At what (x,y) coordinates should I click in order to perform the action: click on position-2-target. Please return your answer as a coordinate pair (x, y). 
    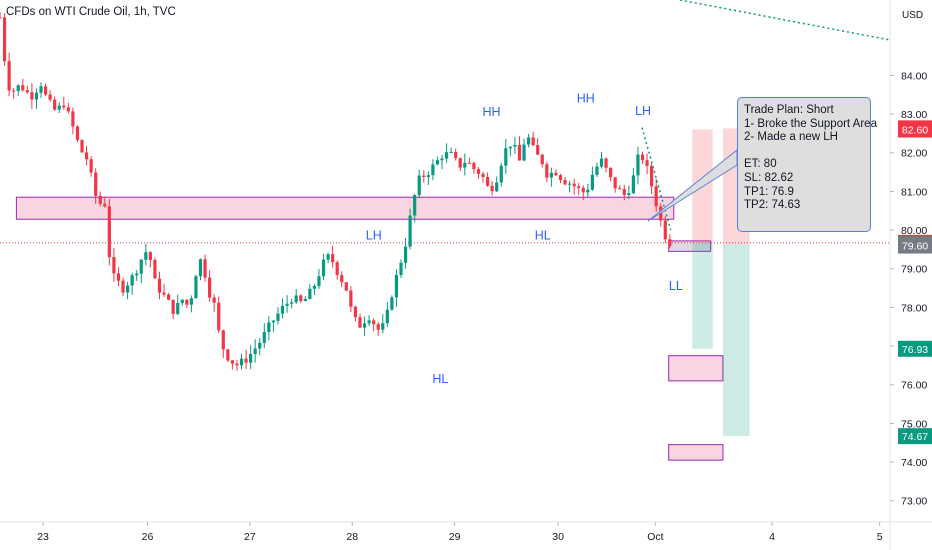
    Looking at the image, I should click on (736, 340).